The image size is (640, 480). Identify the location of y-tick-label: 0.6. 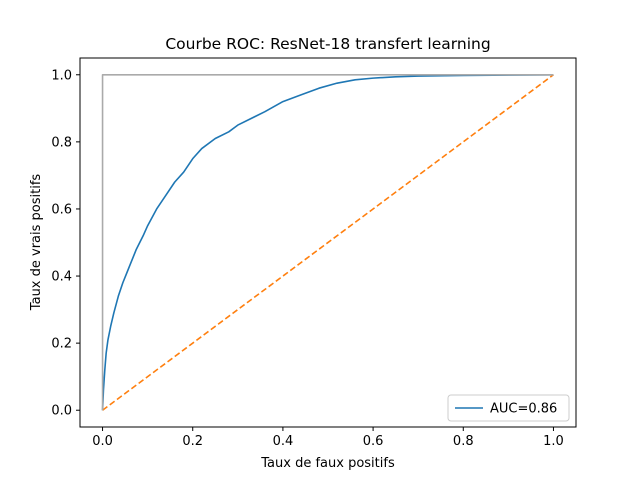
(61, 209).